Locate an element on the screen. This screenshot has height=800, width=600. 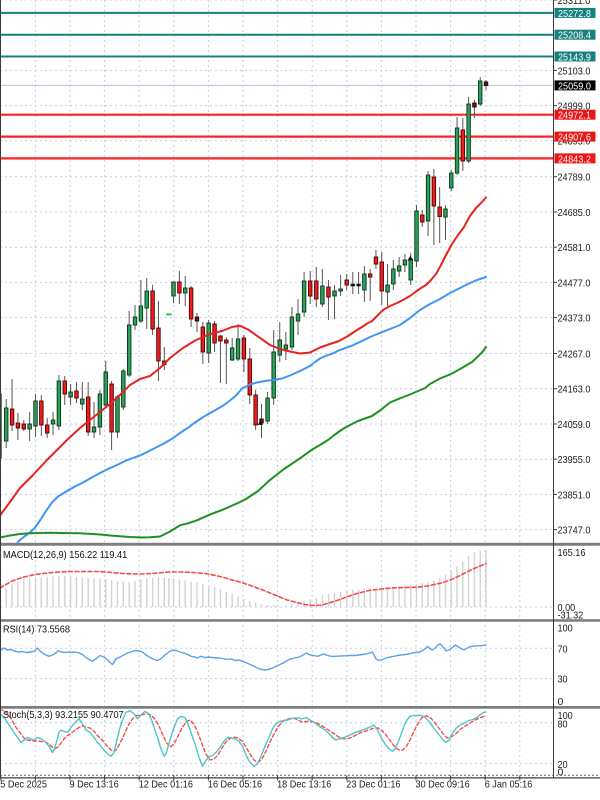
svg-text: 23 Dec 01:16 is located at coordinates (373, 785).